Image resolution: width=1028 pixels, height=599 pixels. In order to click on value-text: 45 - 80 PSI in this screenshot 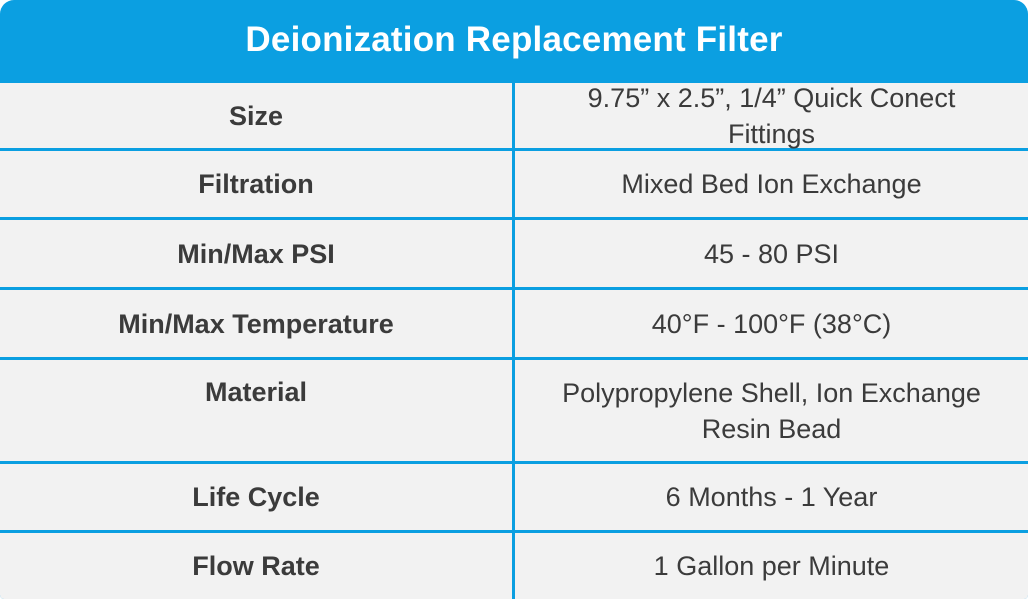, I will do `click(771, 253)`.